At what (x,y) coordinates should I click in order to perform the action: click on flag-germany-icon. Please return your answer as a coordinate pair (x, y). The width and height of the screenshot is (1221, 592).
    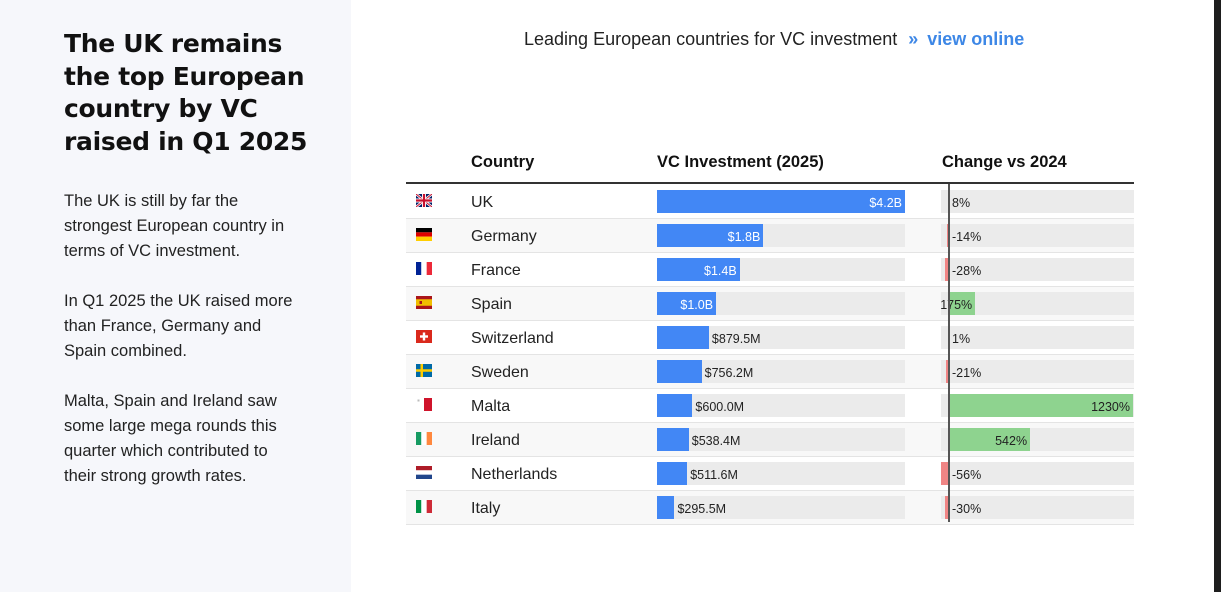
    Looking at the image, I should click on (424, 234).